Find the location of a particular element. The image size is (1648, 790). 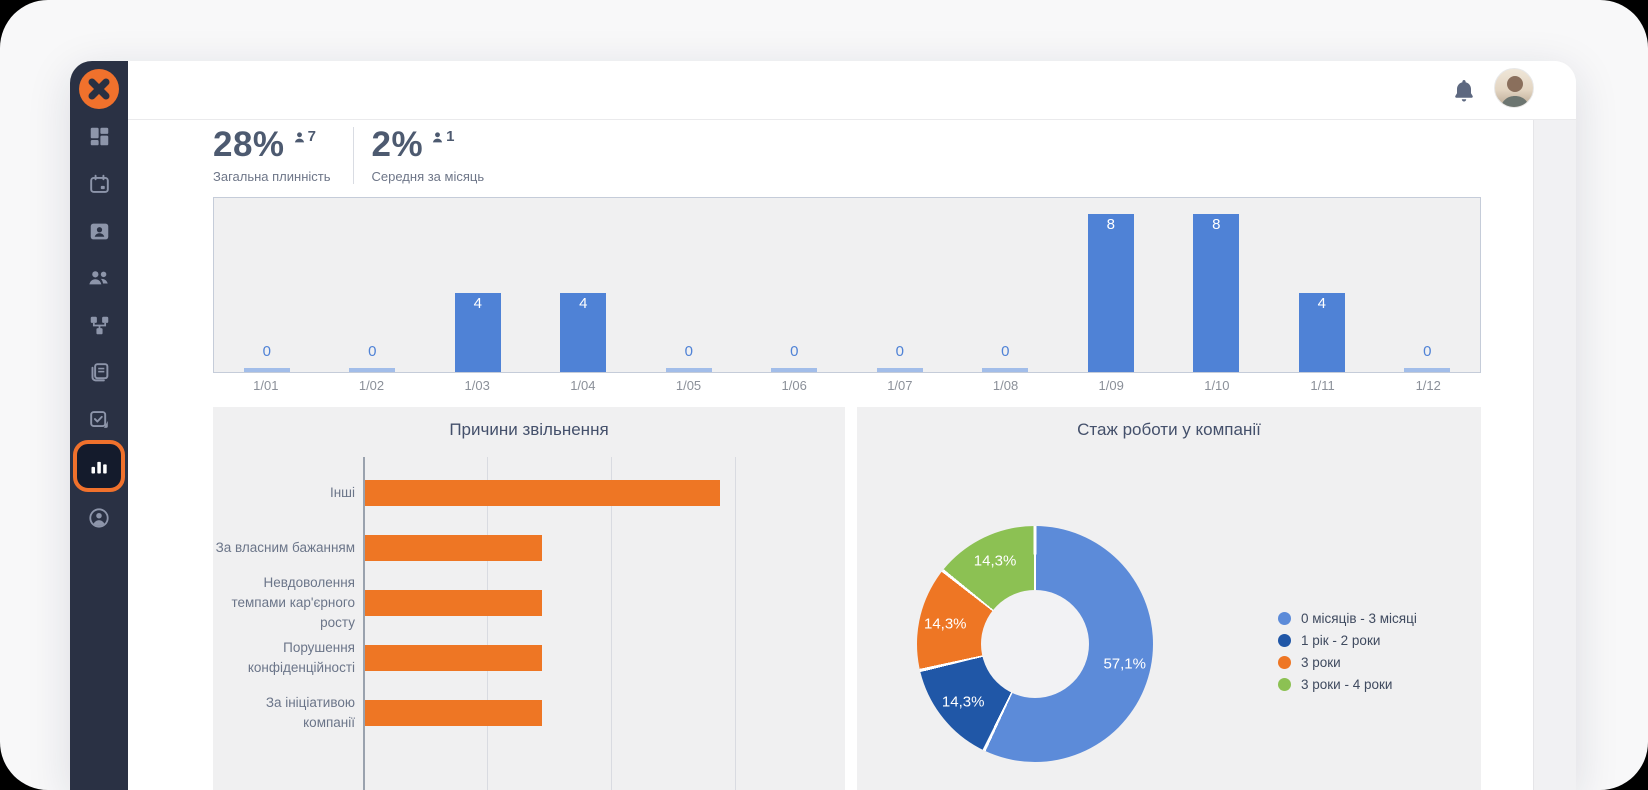

sidebar-item-dashboard is located at coordinates (99, 136).